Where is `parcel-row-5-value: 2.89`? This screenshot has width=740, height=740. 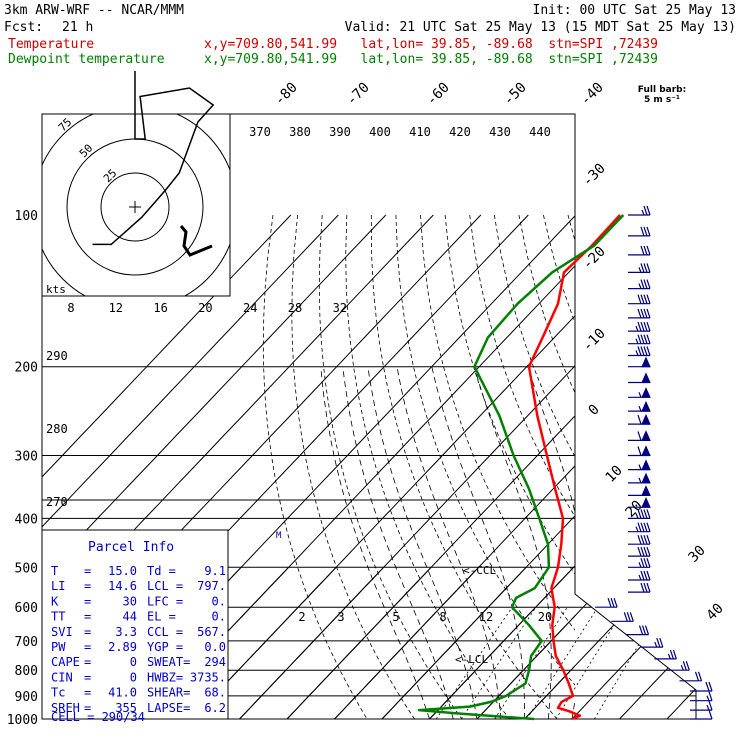
parcel-row-5-value: 2.89 is located at coordinates (122, 647).